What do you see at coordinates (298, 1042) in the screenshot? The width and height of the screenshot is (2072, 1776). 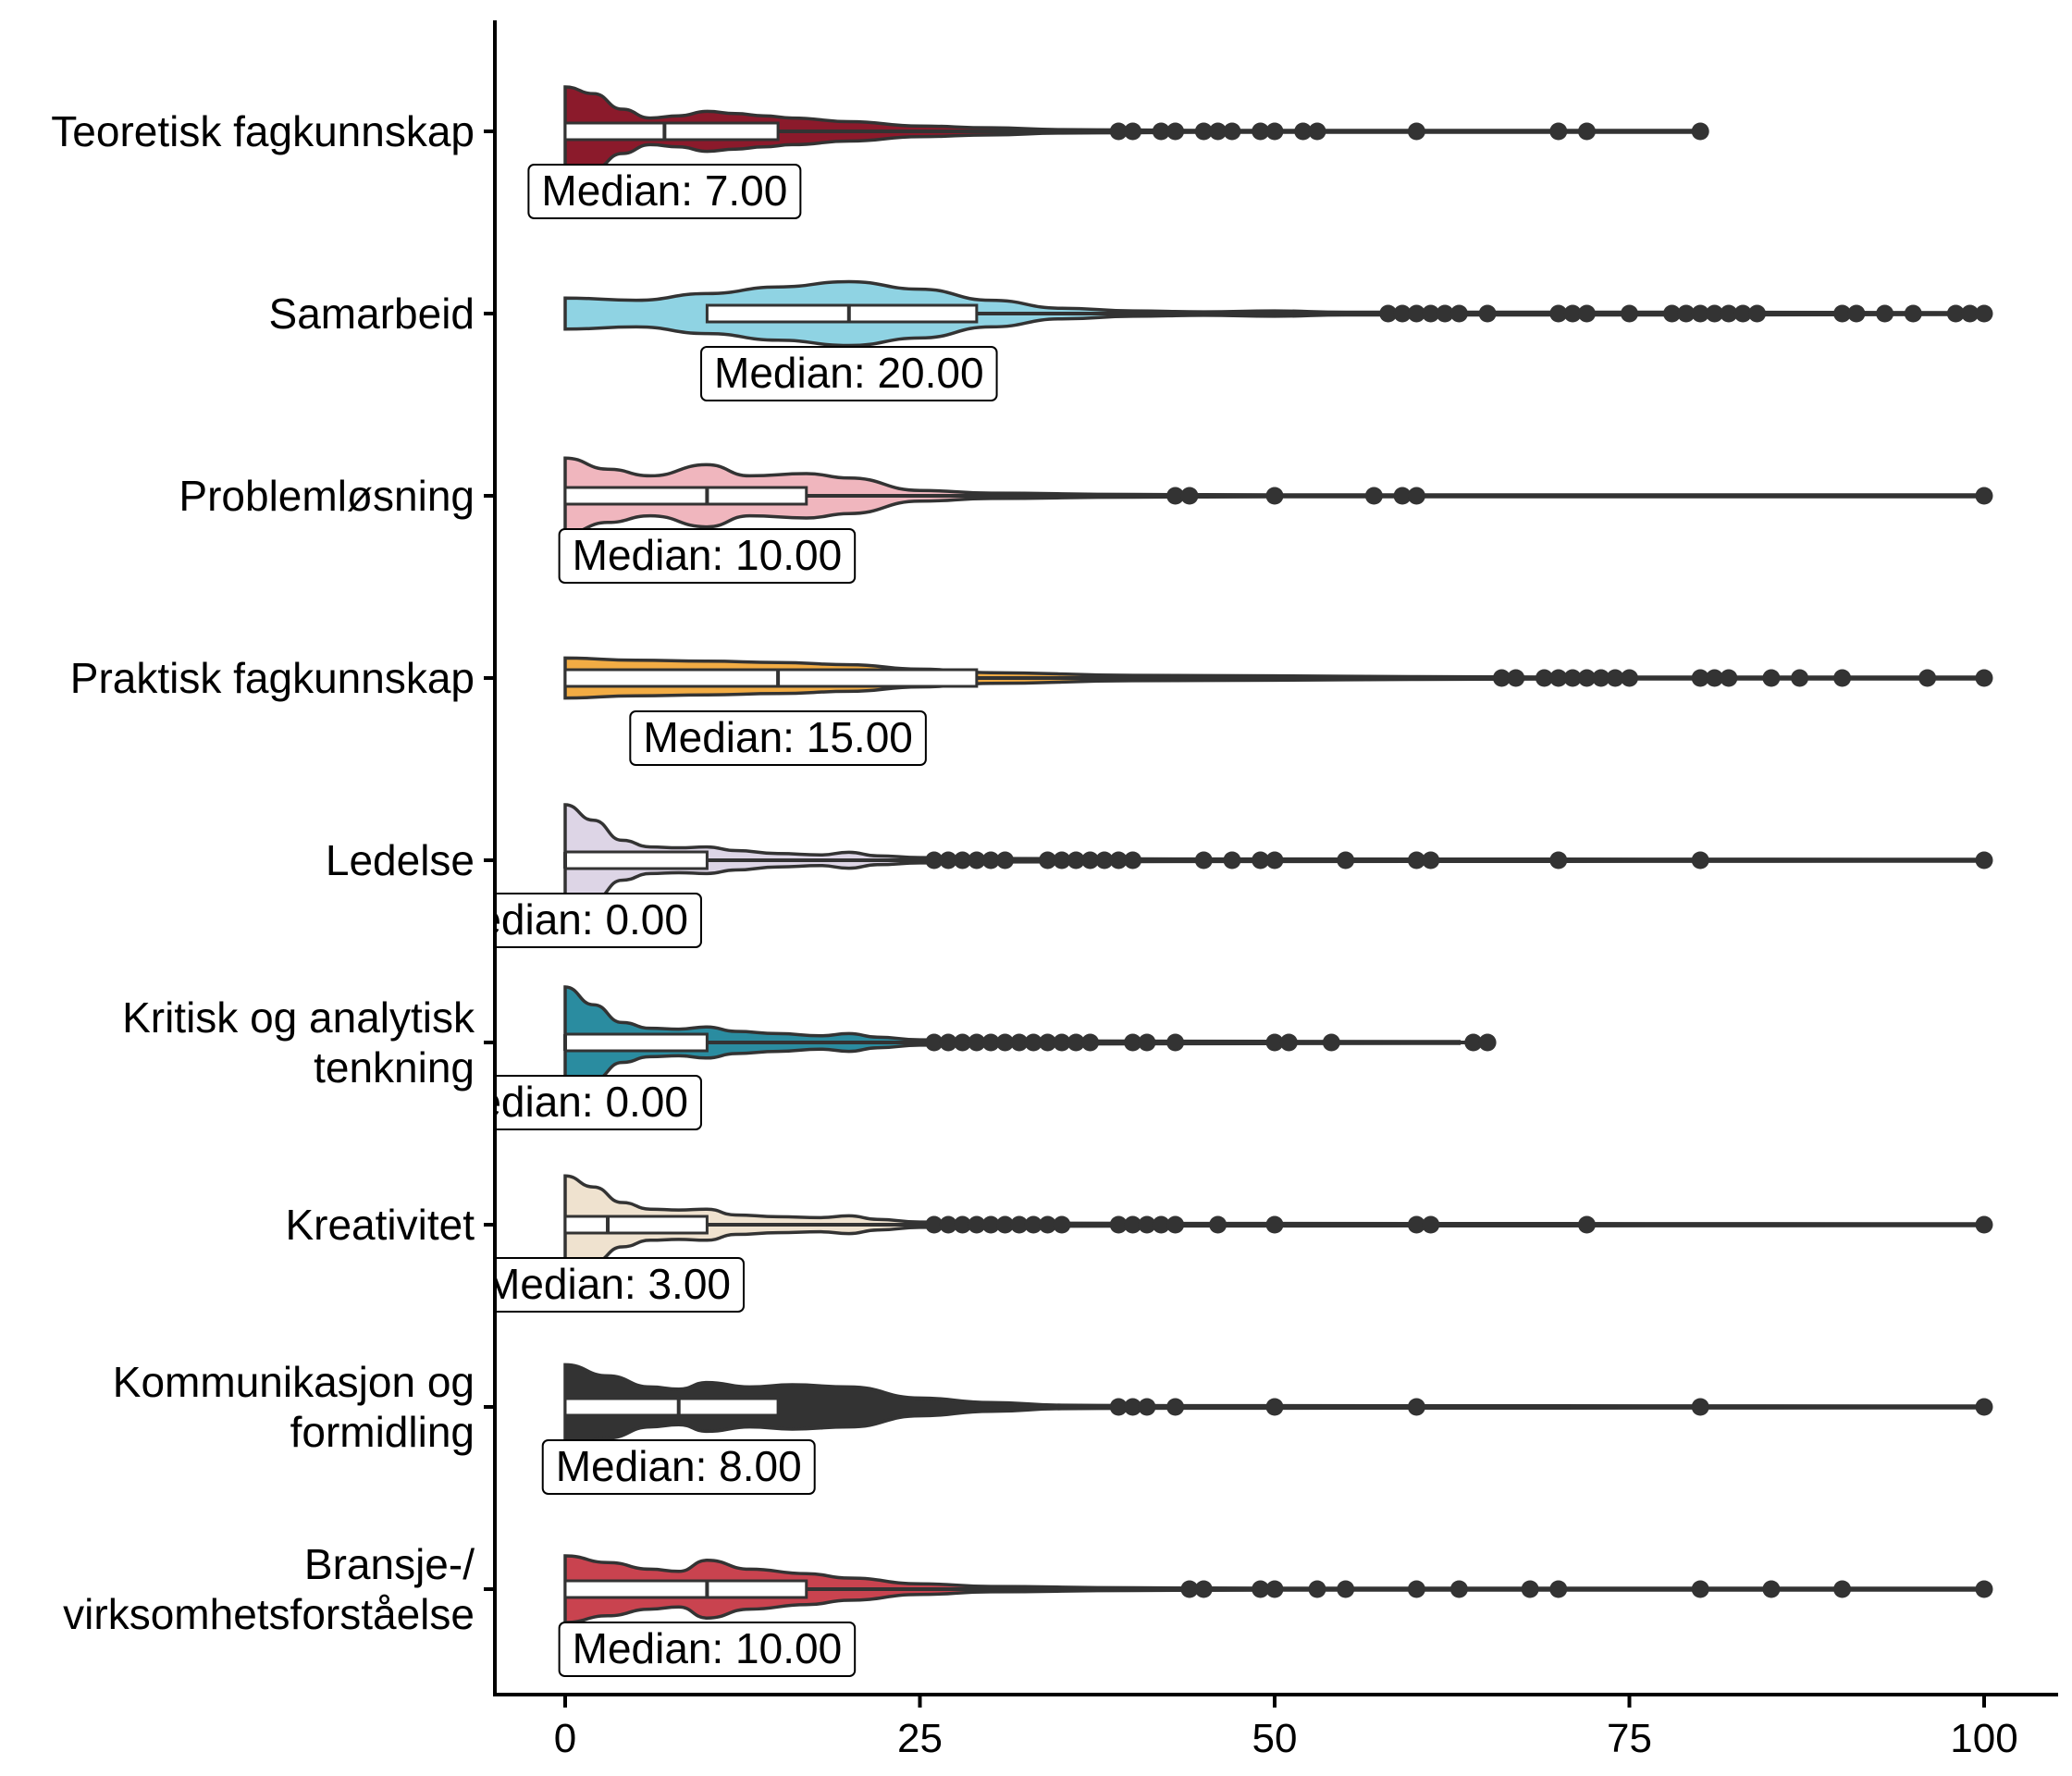 I see `category-label: Kritisk og analytisk tenkning` at bounding box center [298, 1042].